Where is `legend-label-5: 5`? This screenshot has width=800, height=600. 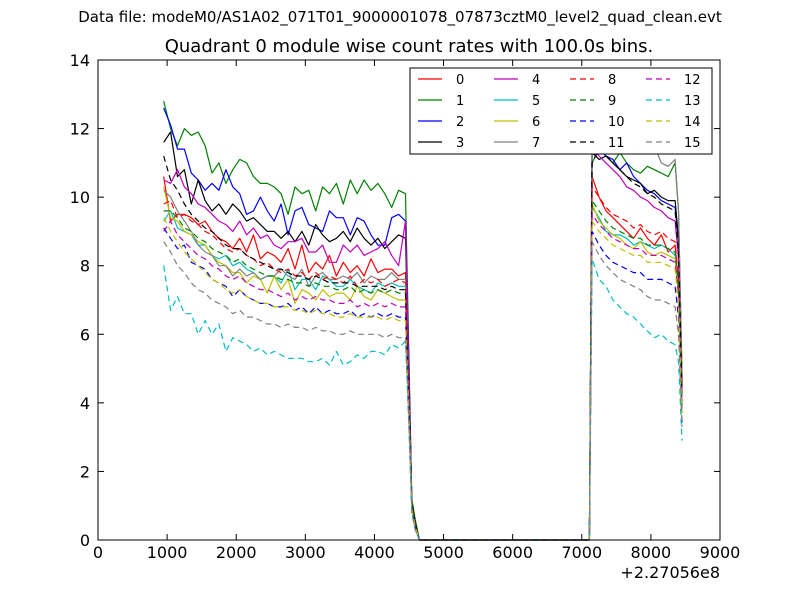
legend-label-5: 5 is located at coordinates (536, 101).